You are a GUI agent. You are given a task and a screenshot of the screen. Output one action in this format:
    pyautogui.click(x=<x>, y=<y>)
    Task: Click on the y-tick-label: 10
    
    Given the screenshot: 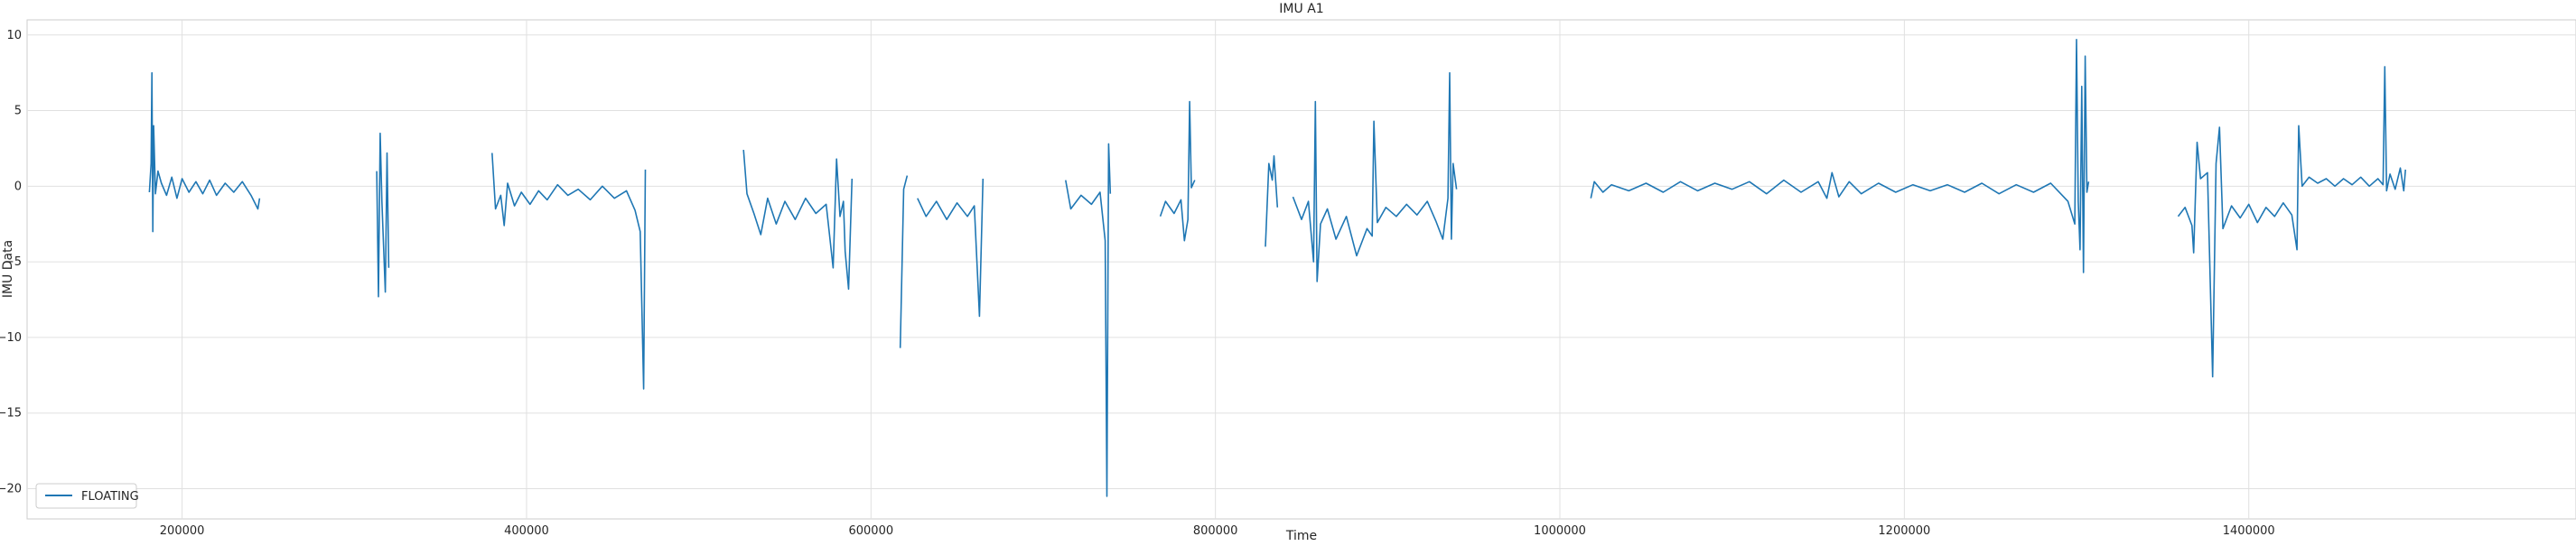 What is the action you would take?
    pyautogui.click(x=14, y=35)
    